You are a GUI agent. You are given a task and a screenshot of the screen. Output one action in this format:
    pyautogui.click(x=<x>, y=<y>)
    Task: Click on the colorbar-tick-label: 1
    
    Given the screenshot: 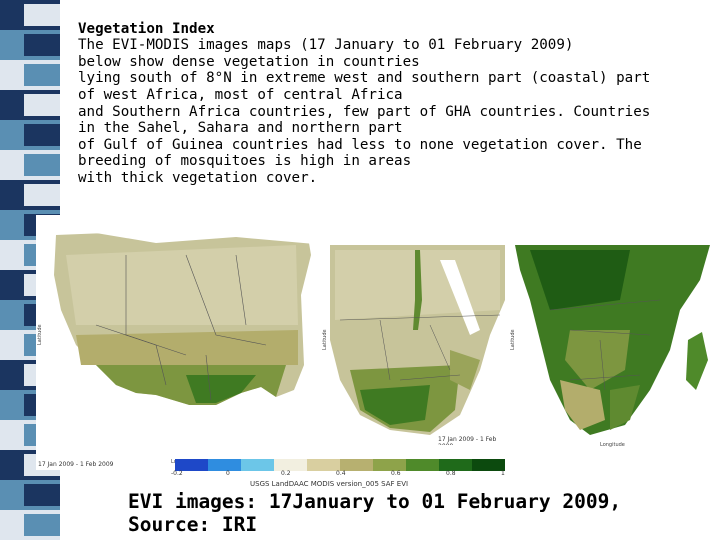 What is the action you would take?
    pyautogui.click(x=503, y=473)
    